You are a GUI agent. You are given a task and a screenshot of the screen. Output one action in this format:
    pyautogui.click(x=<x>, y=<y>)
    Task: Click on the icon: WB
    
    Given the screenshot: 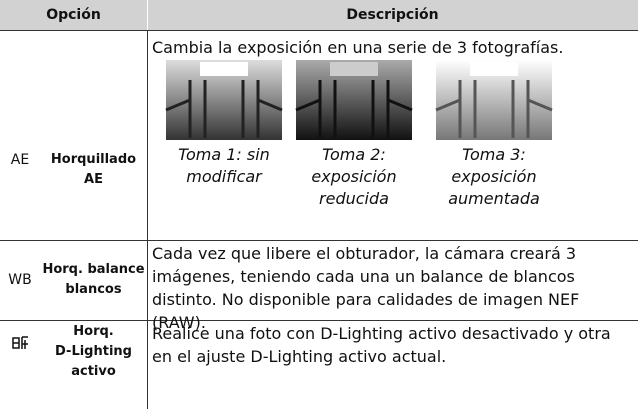 What is the action you would take?
    pyautogui.click(x=20, y=280)
    